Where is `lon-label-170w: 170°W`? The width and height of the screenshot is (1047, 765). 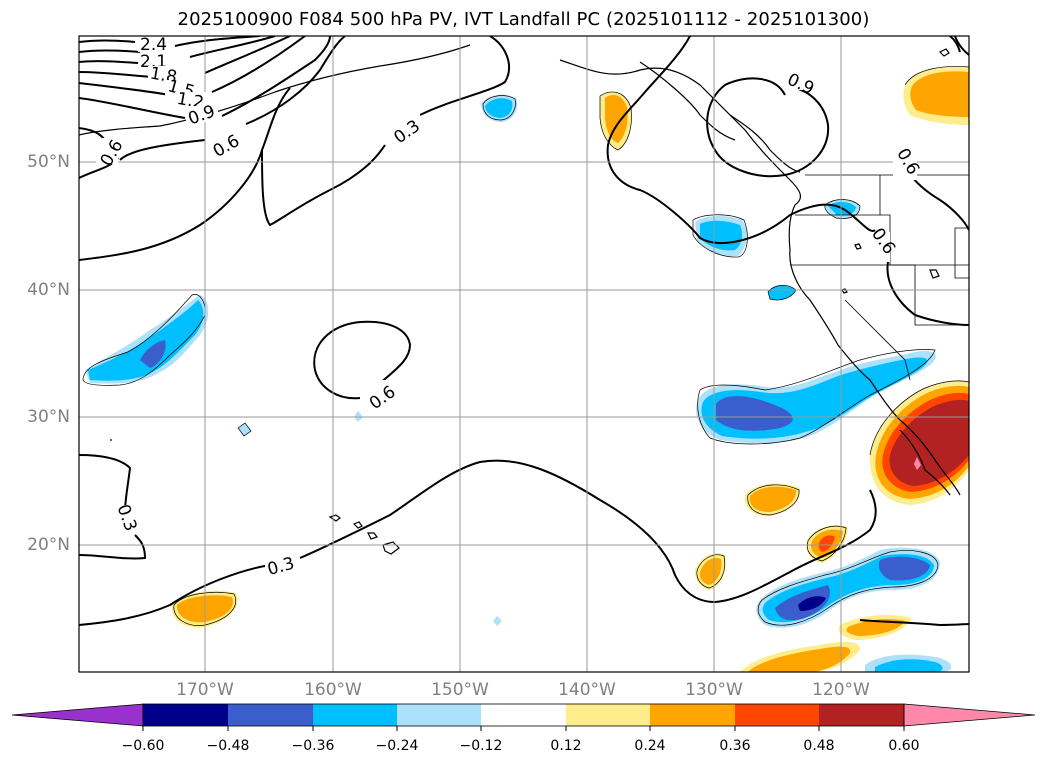 lon-label-170w: 170°W is located at coordinates (205, 690).